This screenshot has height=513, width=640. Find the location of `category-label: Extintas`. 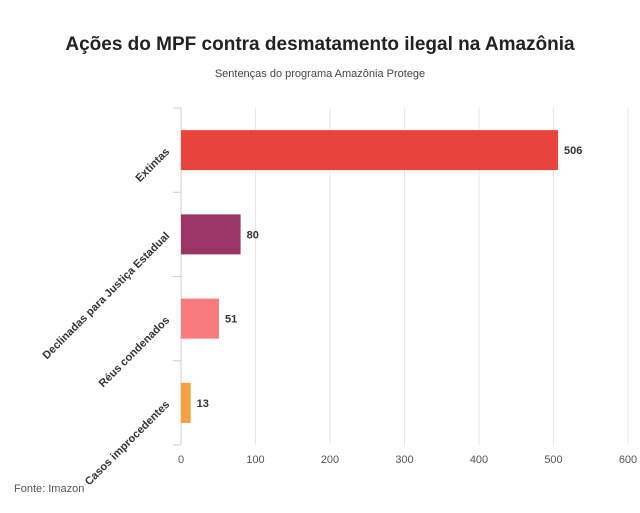

category-label: Extintas is located at coordinates (152, 165).